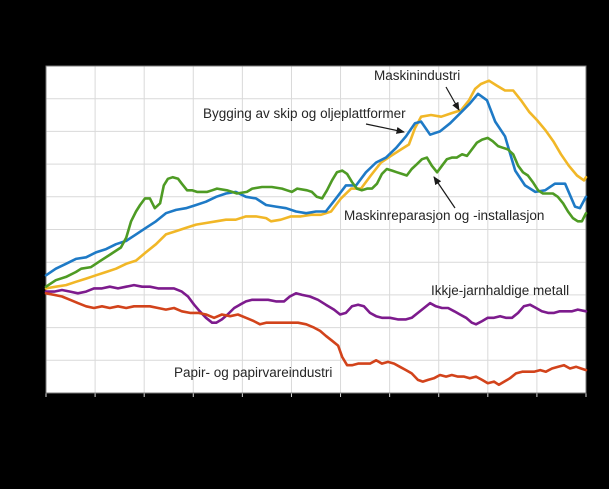  I want to click on annotation-arrow-maskinindustri, so click(452, 98).